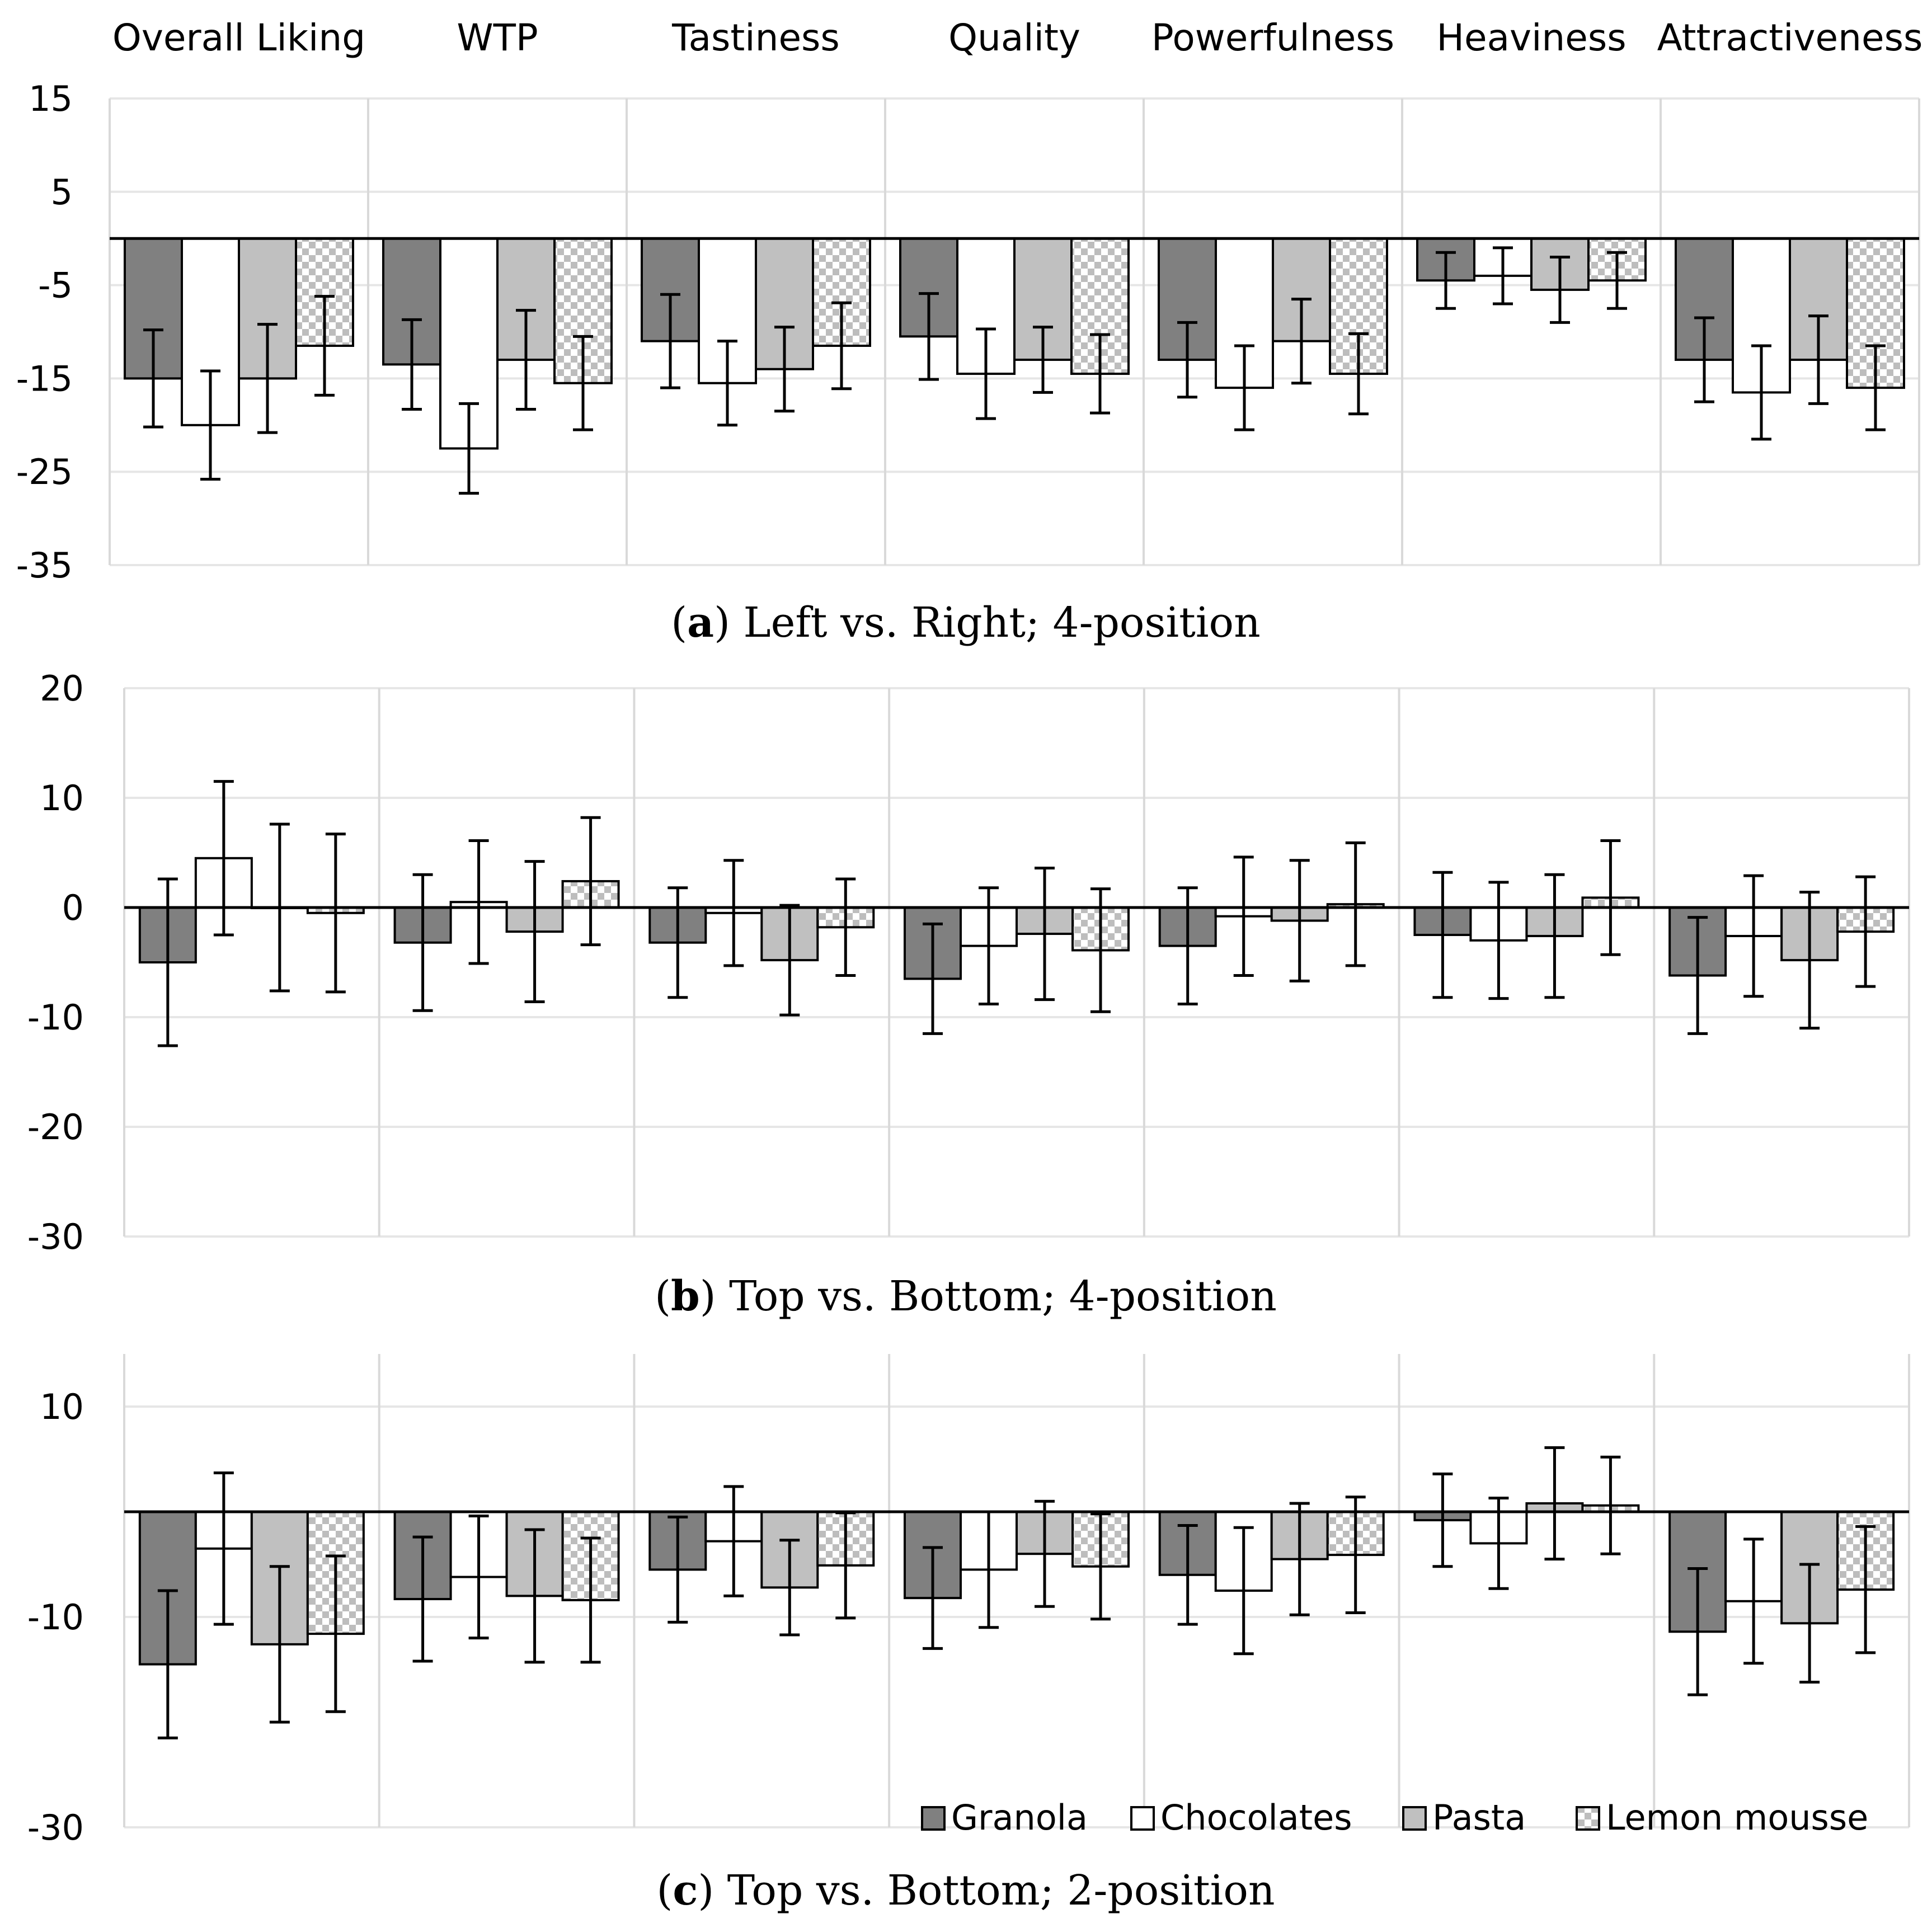 The width and height of the screenshot is (1932, 1923). What do you see at coordinates (1014, 37) in the screenshot?
I see `category-label-quality: Quality` at bounding box center [1014, 37].